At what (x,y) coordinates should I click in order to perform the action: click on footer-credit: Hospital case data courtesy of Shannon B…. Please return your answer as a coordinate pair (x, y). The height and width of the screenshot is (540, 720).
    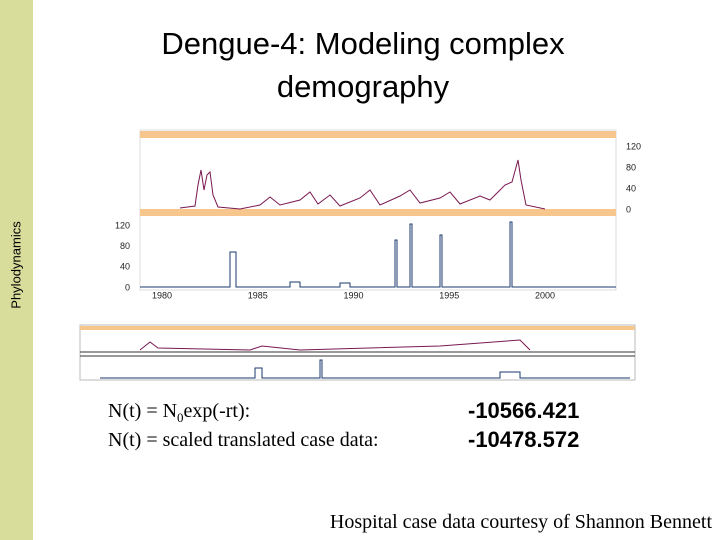
    Looking at the image, I should click on (520, 522).